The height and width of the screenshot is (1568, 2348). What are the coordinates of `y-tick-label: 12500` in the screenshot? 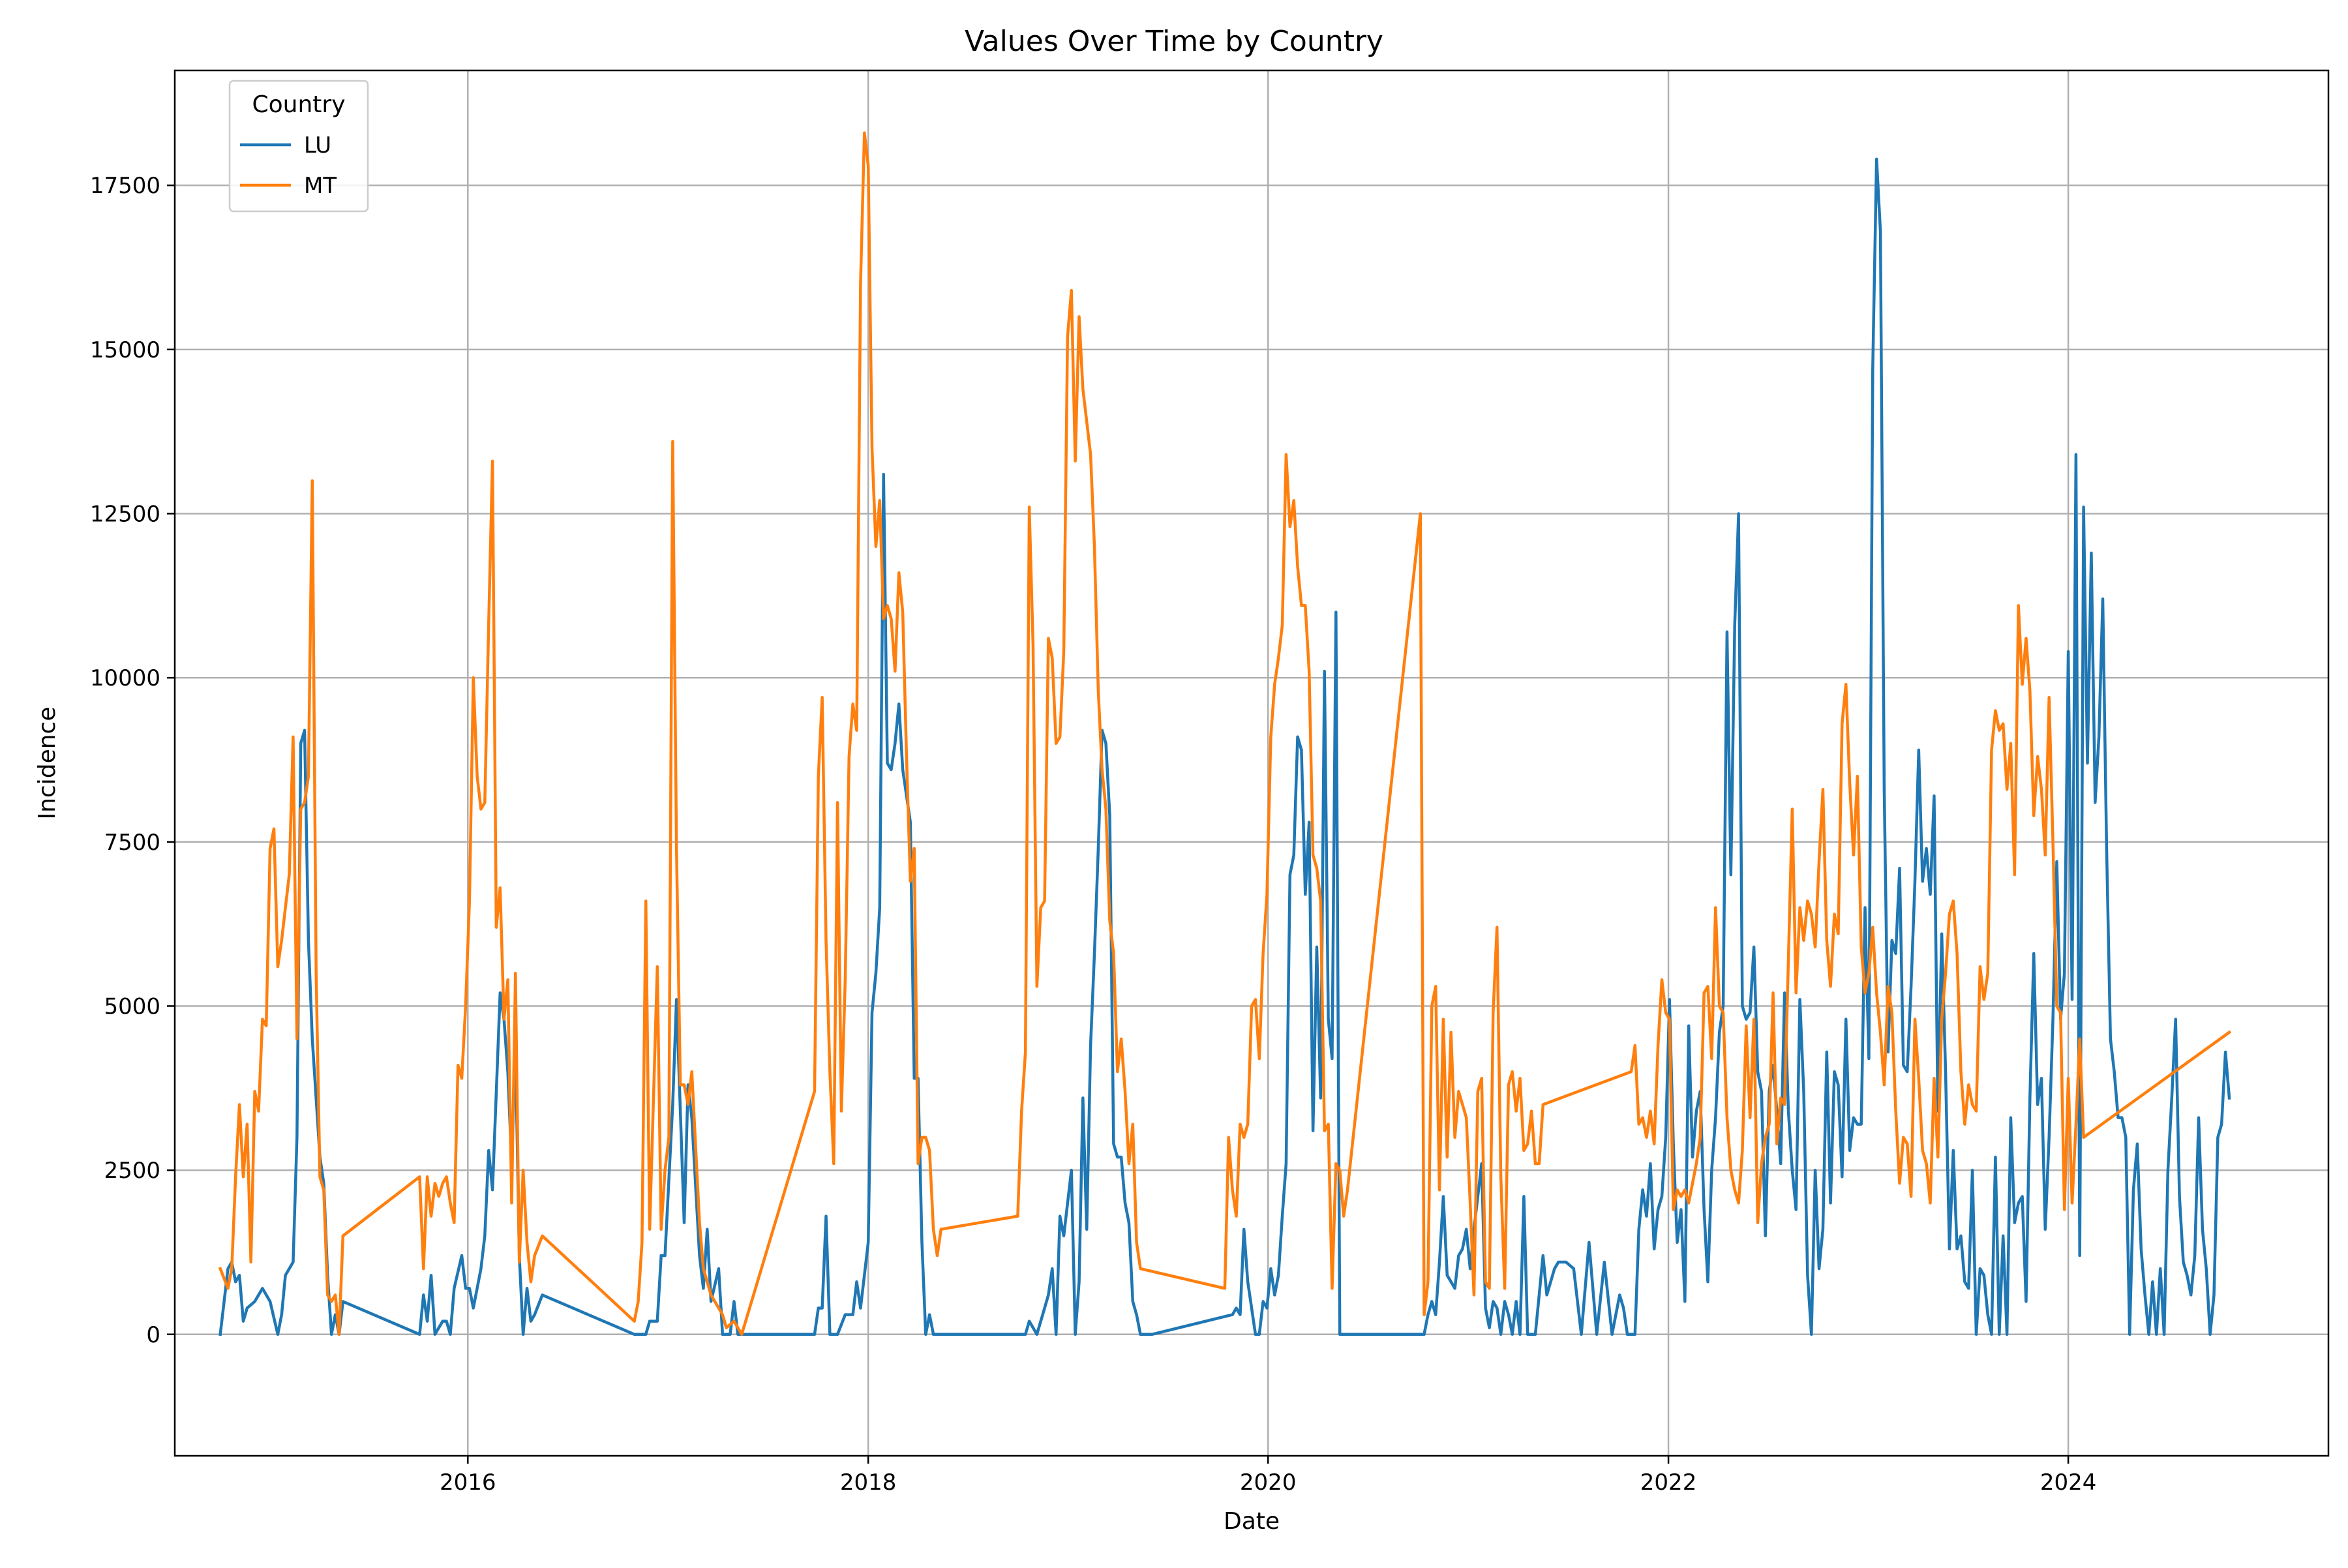 It's located at (125, 514).